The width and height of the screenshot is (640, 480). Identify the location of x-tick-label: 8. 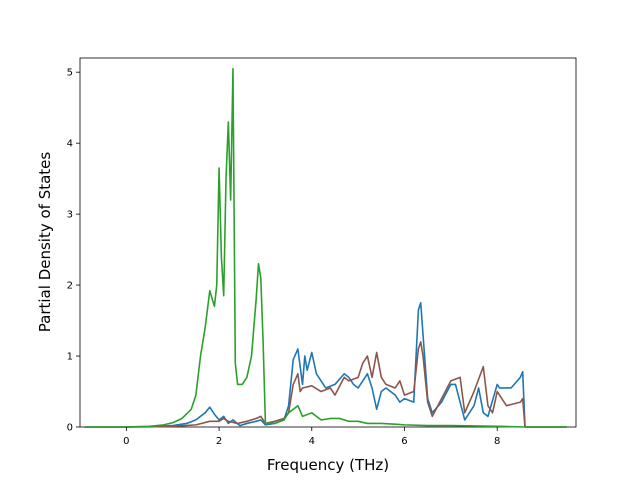
(497, 441).